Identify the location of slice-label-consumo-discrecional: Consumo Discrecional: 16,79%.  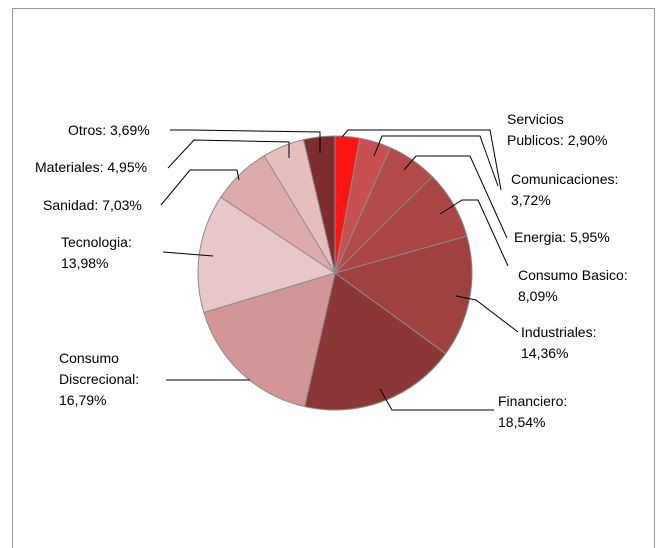
(99, 379).